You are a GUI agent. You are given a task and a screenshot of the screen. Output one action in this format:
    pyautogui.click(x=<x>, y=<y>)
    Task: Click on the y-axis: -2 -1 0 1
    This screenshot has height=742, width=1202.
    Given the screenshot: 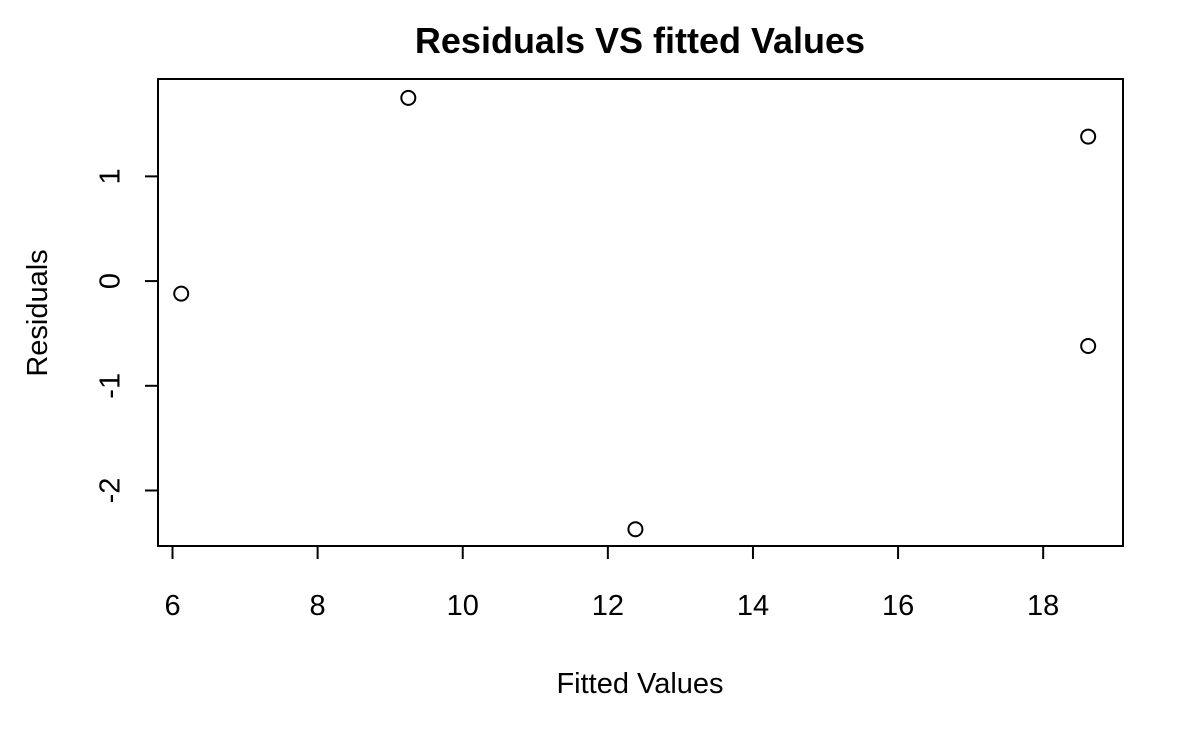 What is the action you would take?
    pyautogui.click(x=127, y=336)
    